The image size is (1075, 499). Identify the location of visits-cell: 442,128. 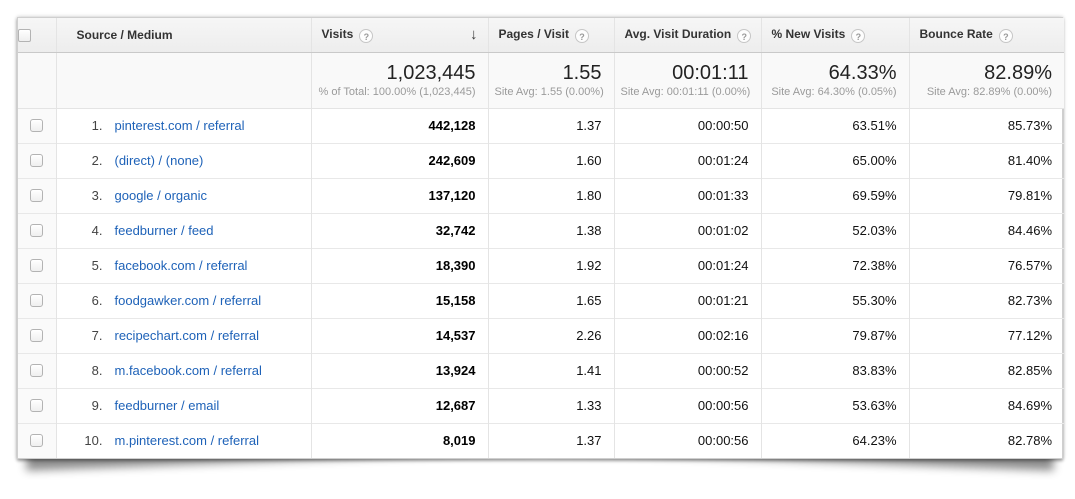
(399, 125).